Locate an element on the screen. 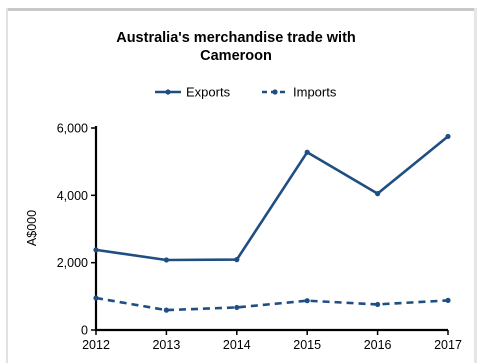  x-tick-label: 2017 is located at coordinates (448, 345).